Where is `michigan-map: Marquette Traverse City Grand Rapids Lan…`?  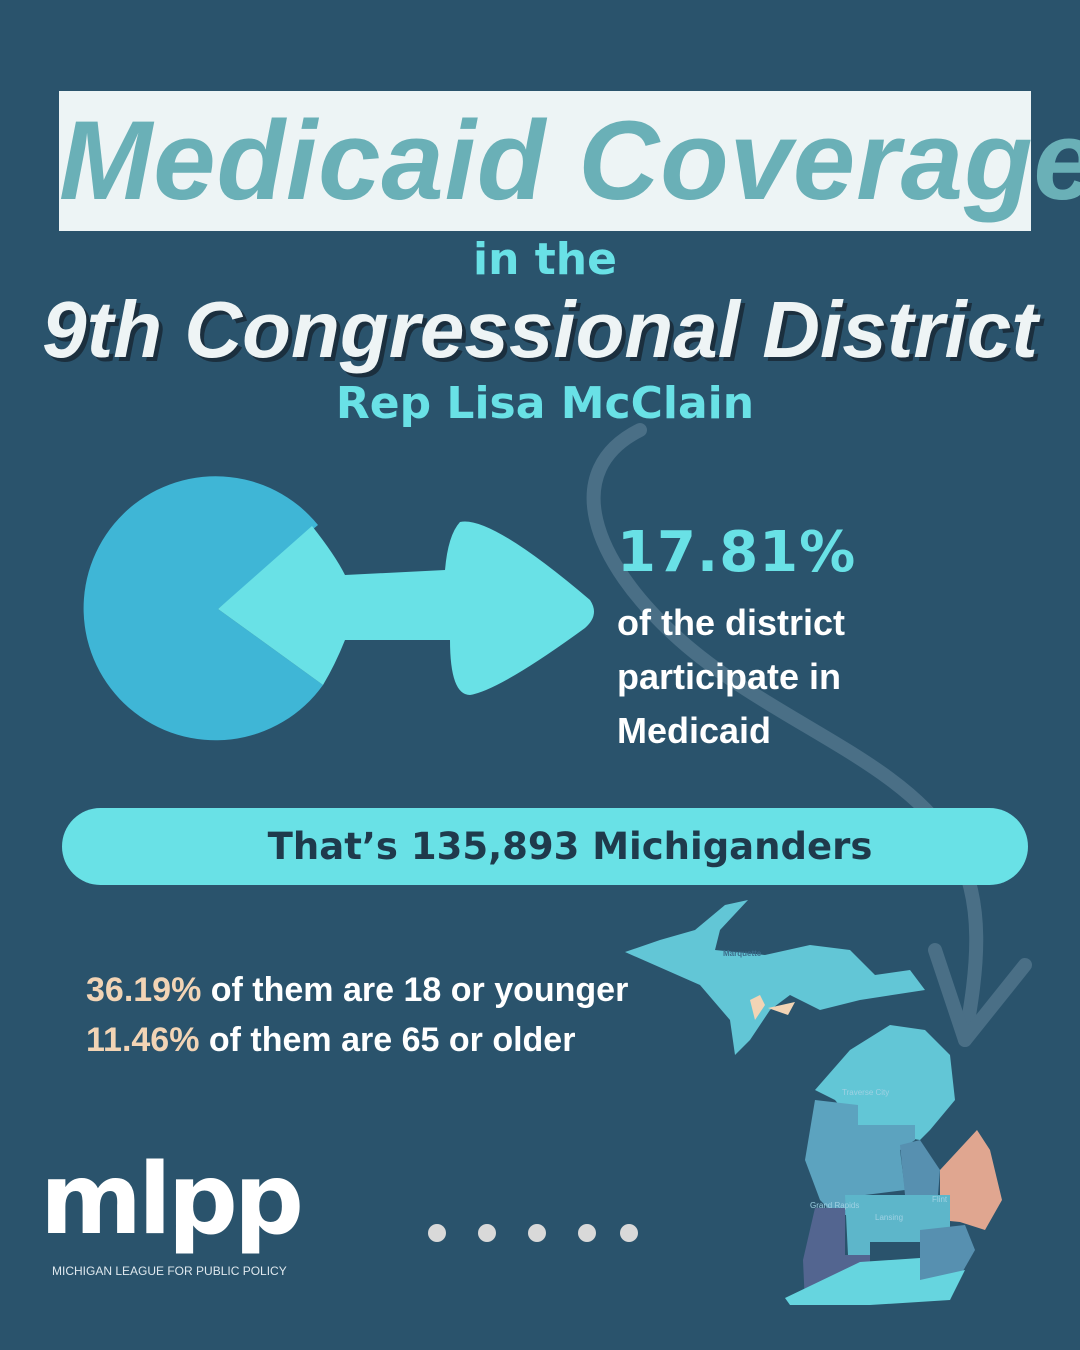
michigan-map: Marquette Traverse City Grand Rapids Lan… is located at coordinates (813, 1102).